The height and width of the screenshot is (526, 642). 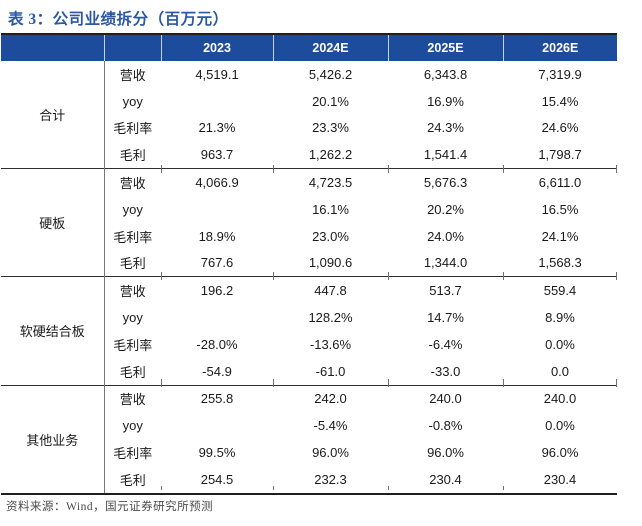 I want to click on group-label-cell: 其他业务, so click(x=53, y=439).